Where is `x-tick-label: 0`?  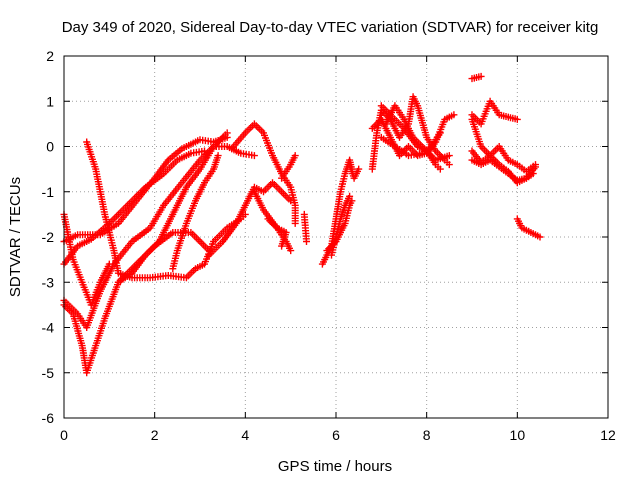
x-tick-label: 0 is located at coordinates (64, 435).